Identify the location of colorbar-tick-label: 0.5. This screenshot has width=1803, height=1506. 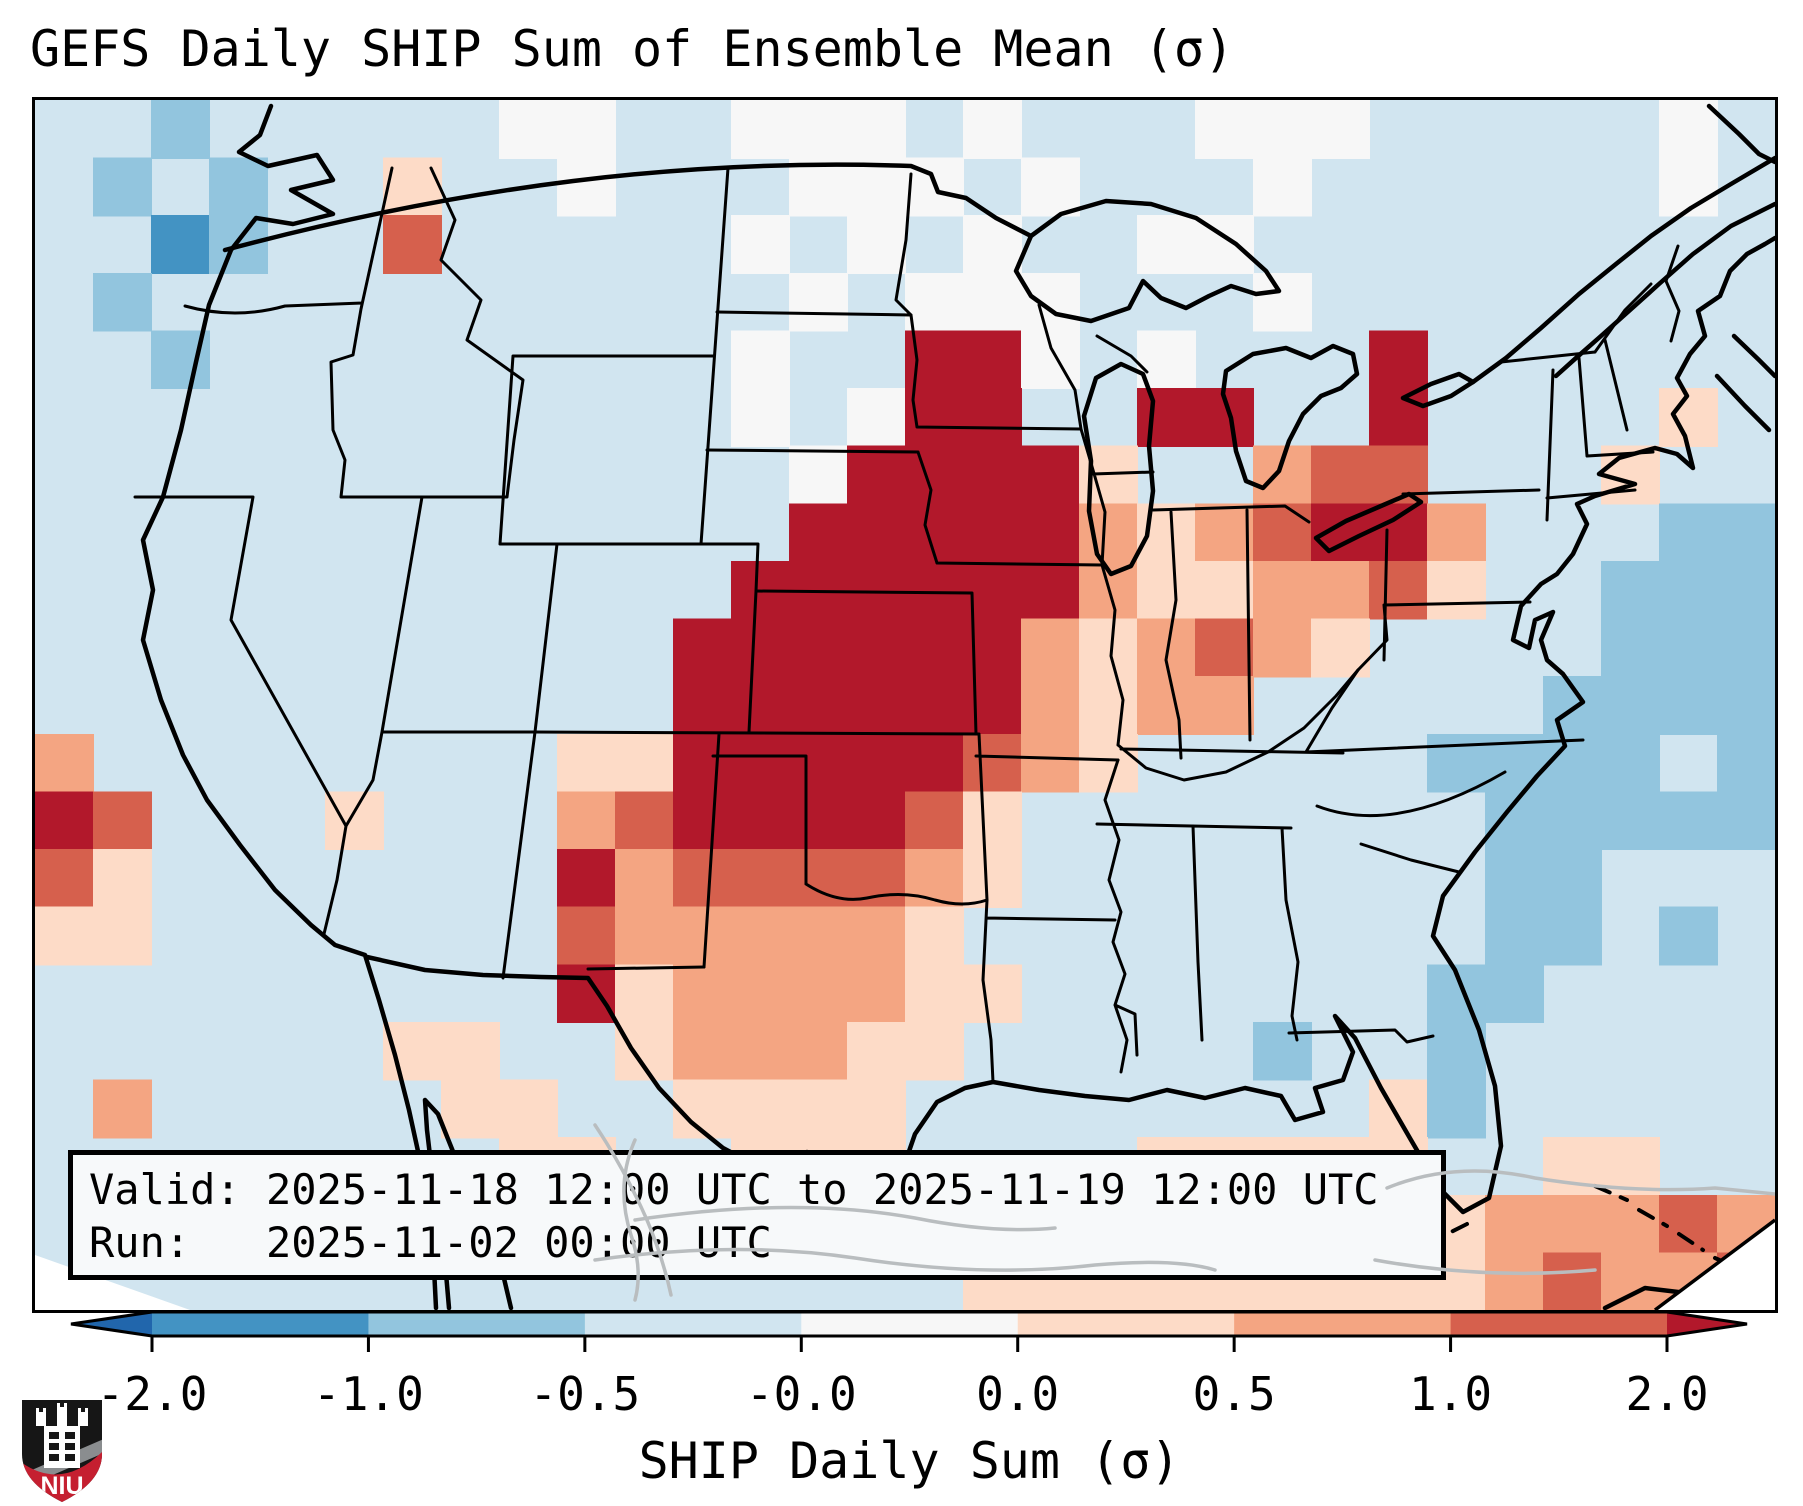
(1234, 1394).